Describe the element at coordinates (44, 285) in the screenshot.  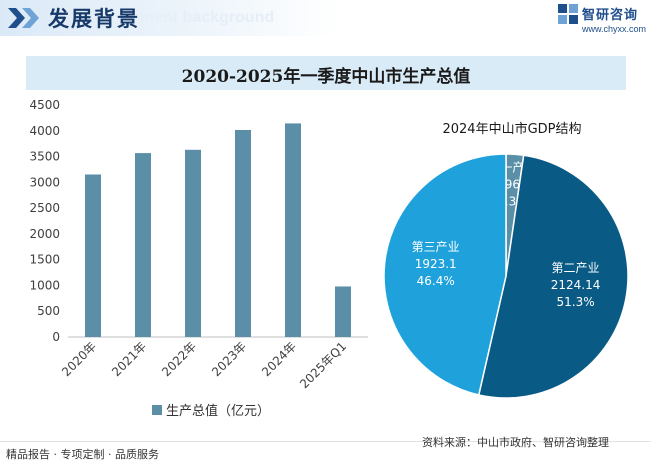
I see `y-tick-label: 1000` at that location.